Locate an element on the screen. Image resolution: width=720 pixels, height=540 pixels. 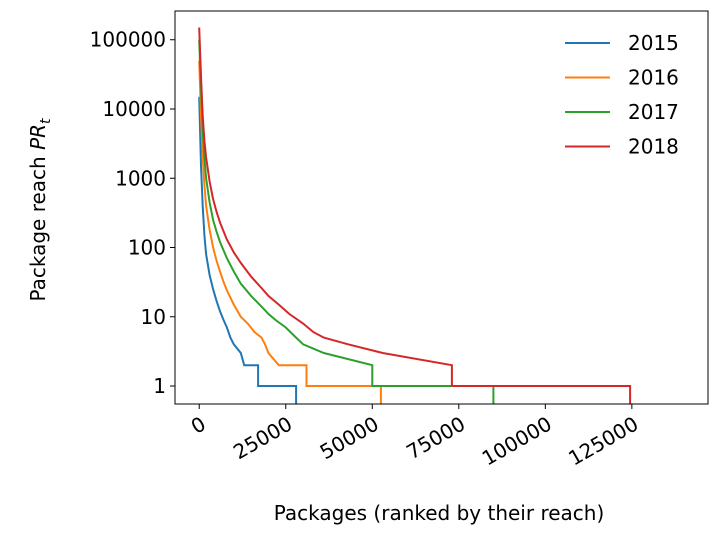
y-axis-title: Package reach PRt is located at coordinates (40, 210).